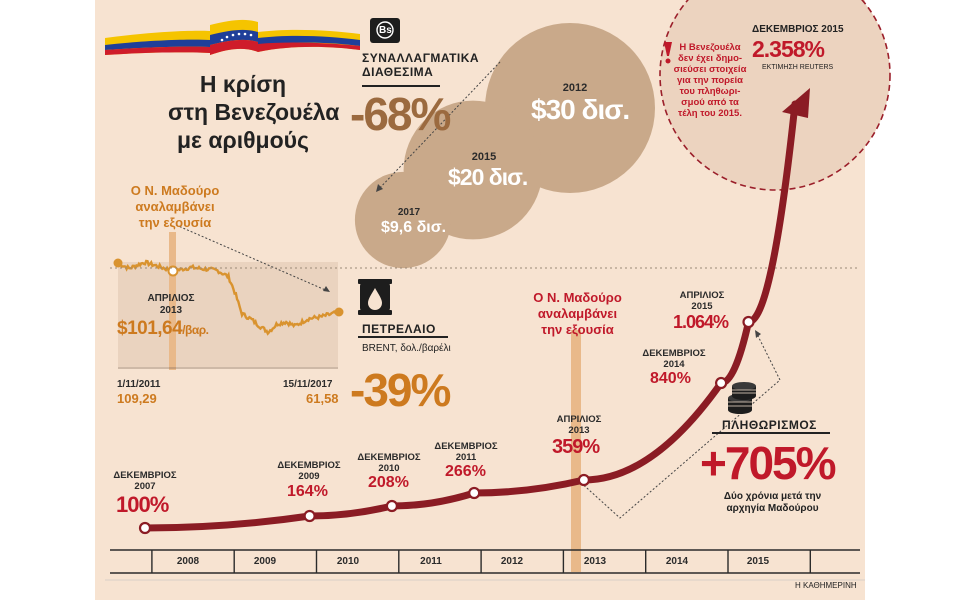  What do you see at coordinates (677, 561) in the screenshot?
I see `year-label-2014: 2014` at bounding box center [677, 561].